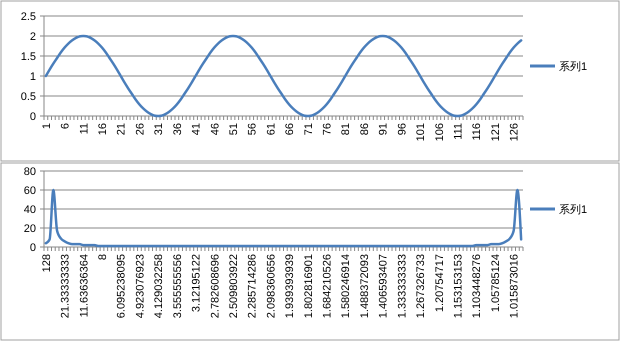 Image resolution: width=621 pixels, height=341 pixels. I want to click on x-tick-label: 1.939393939, so click(290, 286).